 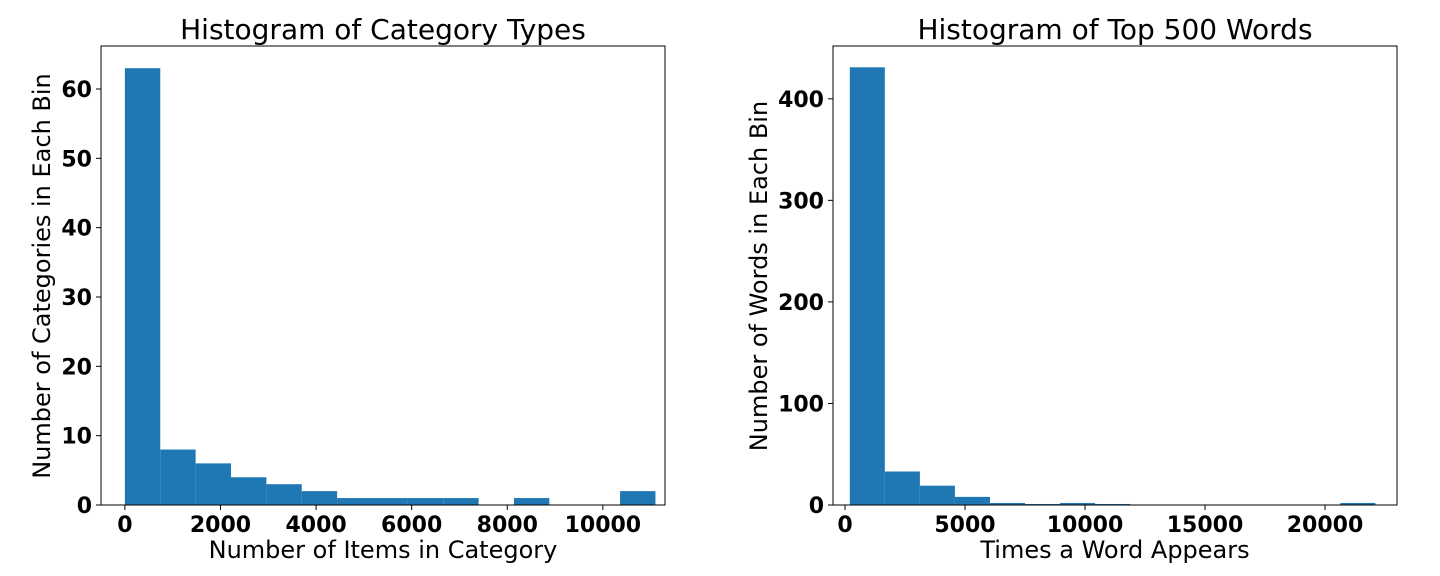 What do you see at coordinates (759, 276) in the screenshot?
I see `y-axis-label: Number of Words in Each Bin` at bounding box center [759, 276].